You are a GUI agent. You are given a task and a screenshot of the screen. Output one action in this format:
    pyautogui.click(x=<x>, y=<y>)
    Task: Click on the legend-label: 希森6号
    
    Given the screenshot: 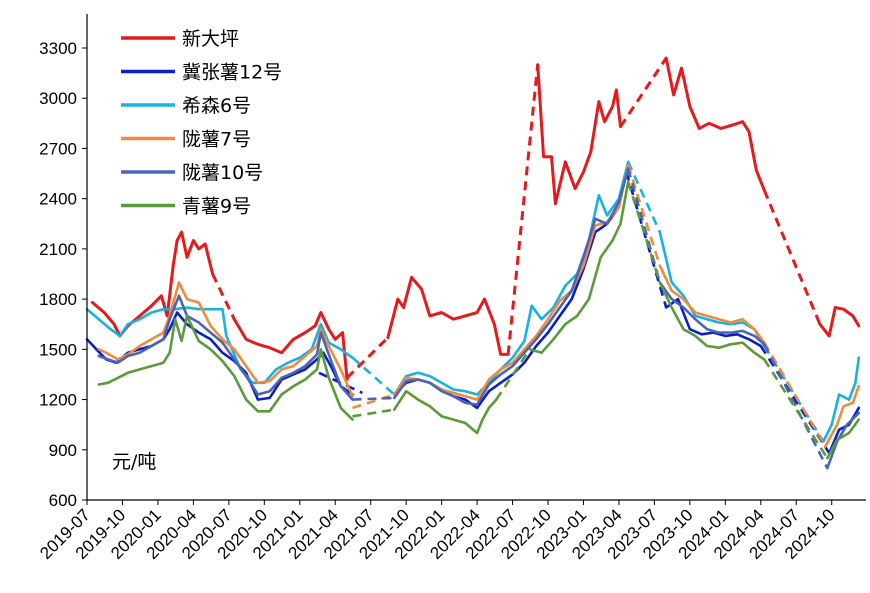 What is the action you would take?
    pyautogui.click(x=216, y=106)
    